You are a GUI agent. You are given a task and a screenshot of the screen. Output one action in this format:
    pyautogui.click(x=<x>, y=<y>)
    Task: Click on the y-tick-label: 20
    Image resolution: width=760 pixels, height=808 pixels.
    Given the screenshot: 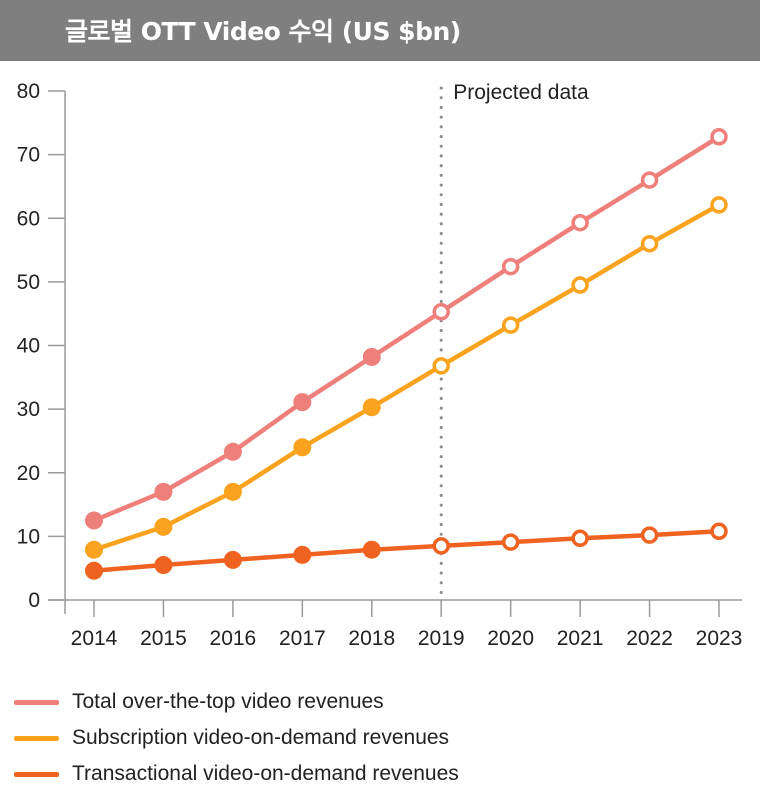 What is the action you would take?
    pyautogui.click(x=28, y=473)
    